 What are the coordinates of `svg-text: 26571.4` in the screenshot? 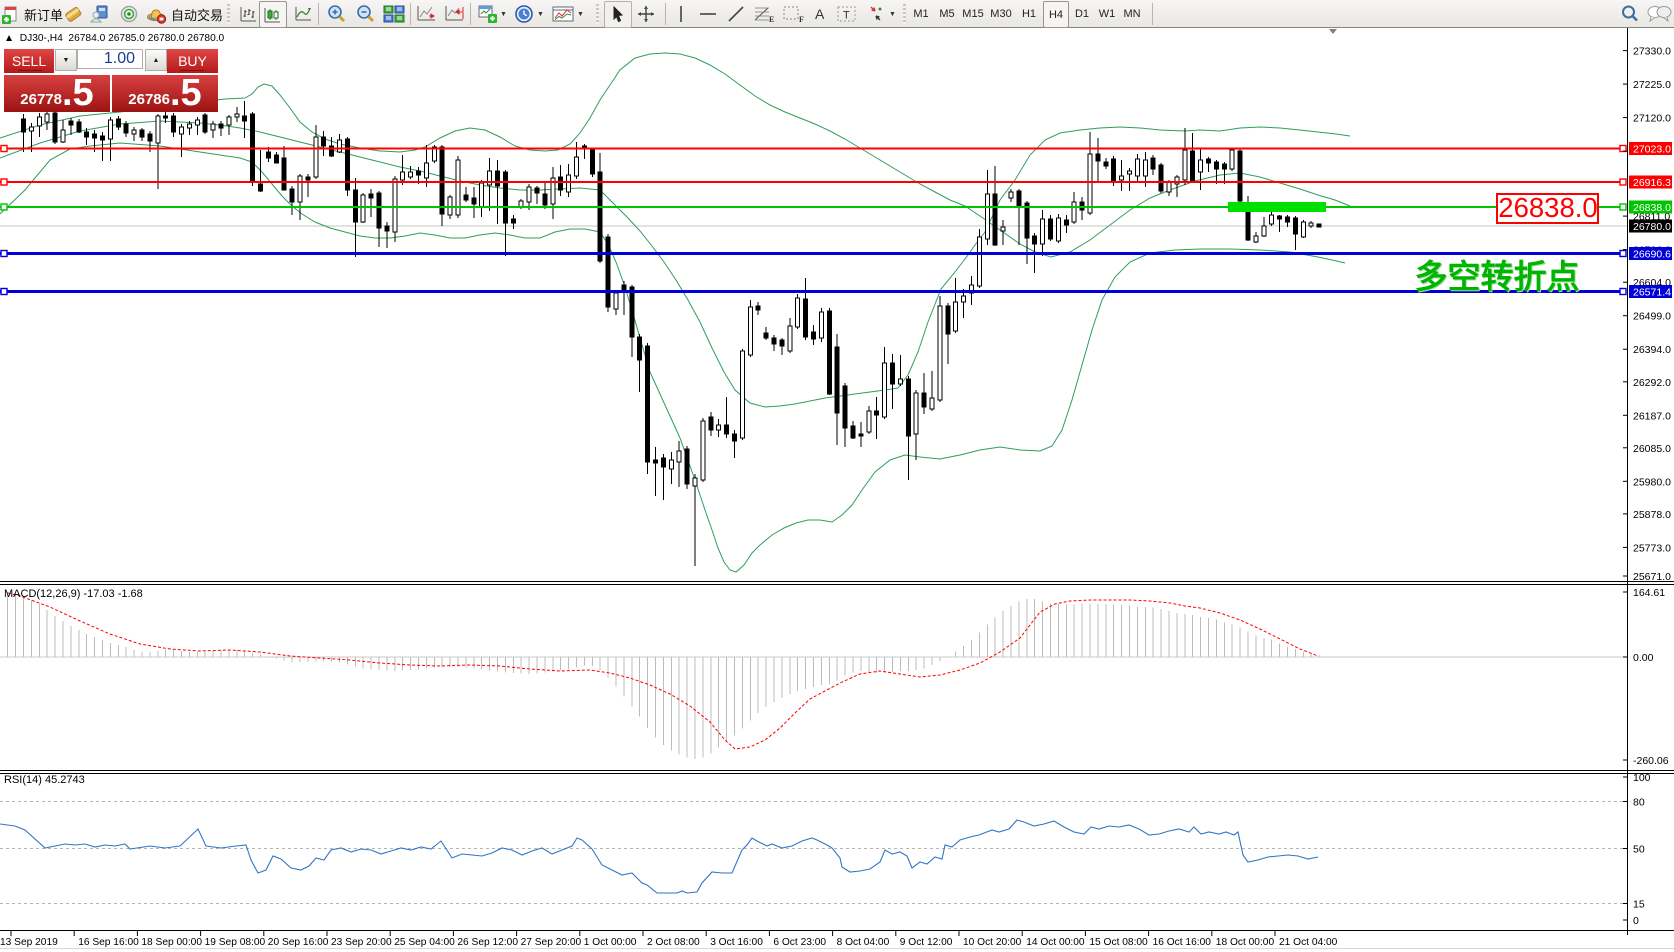 It's located at (1652, 293).